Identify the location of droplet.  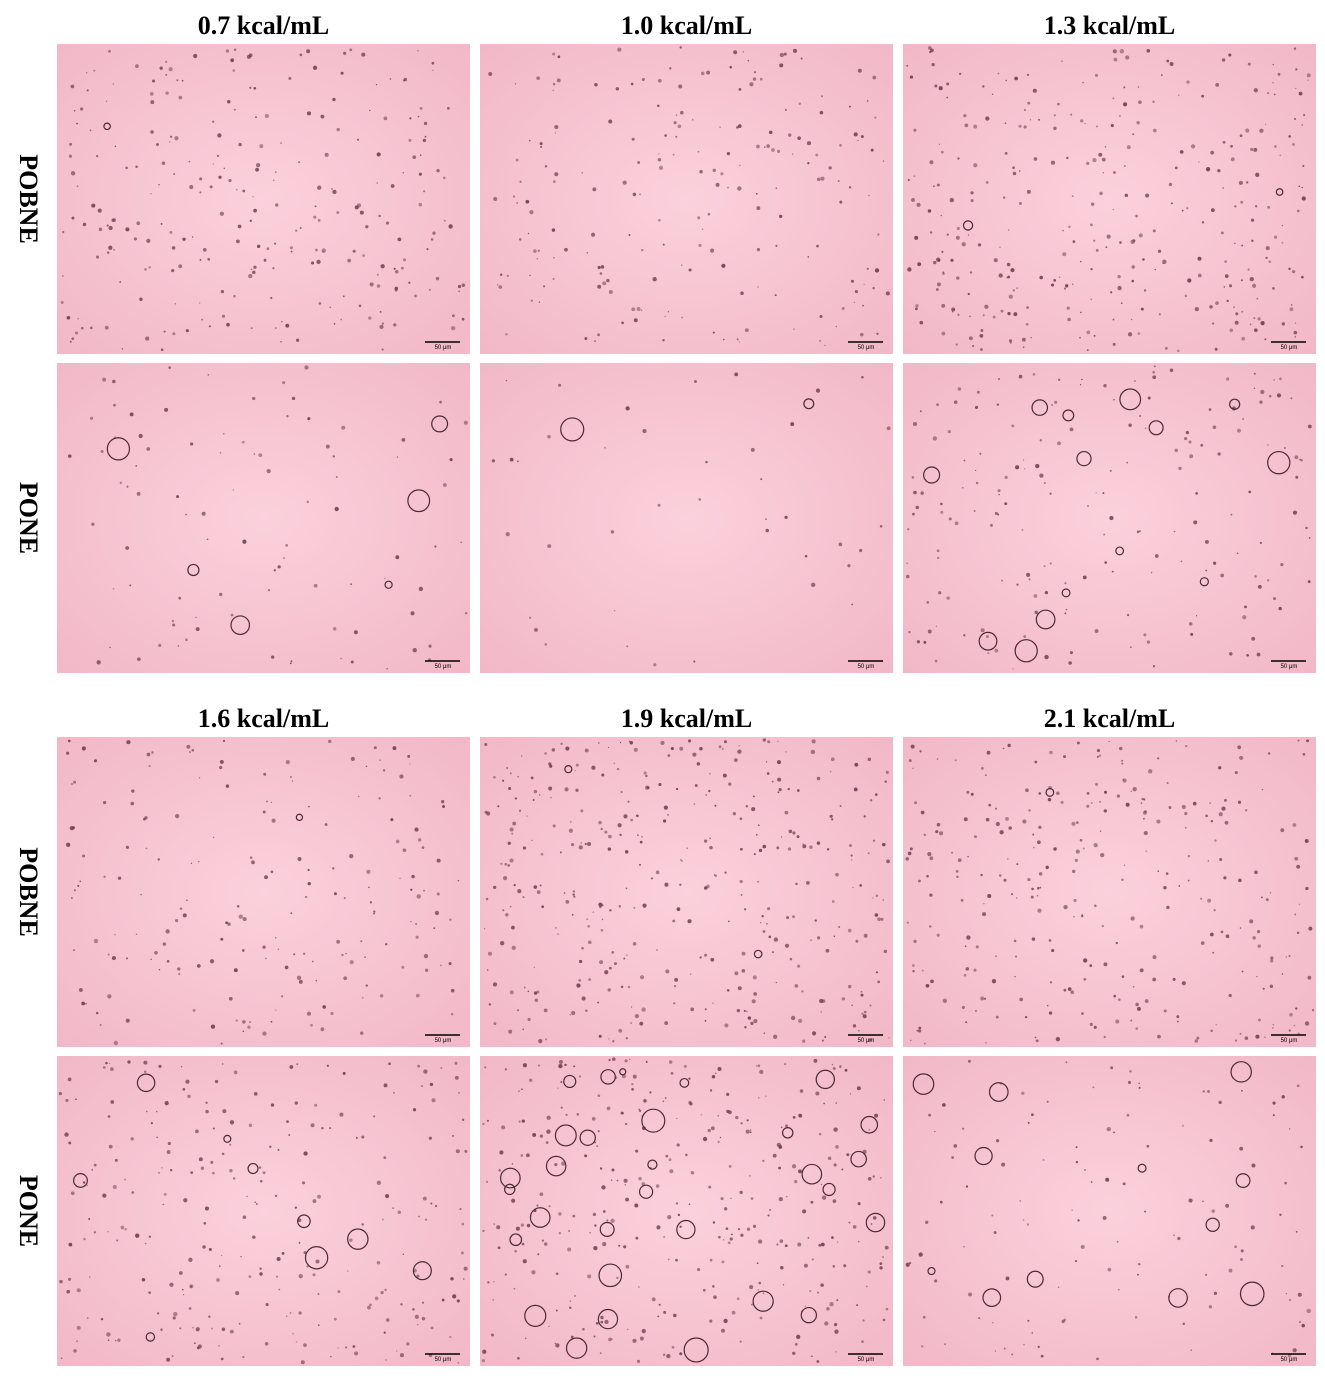
(1252, 1294).